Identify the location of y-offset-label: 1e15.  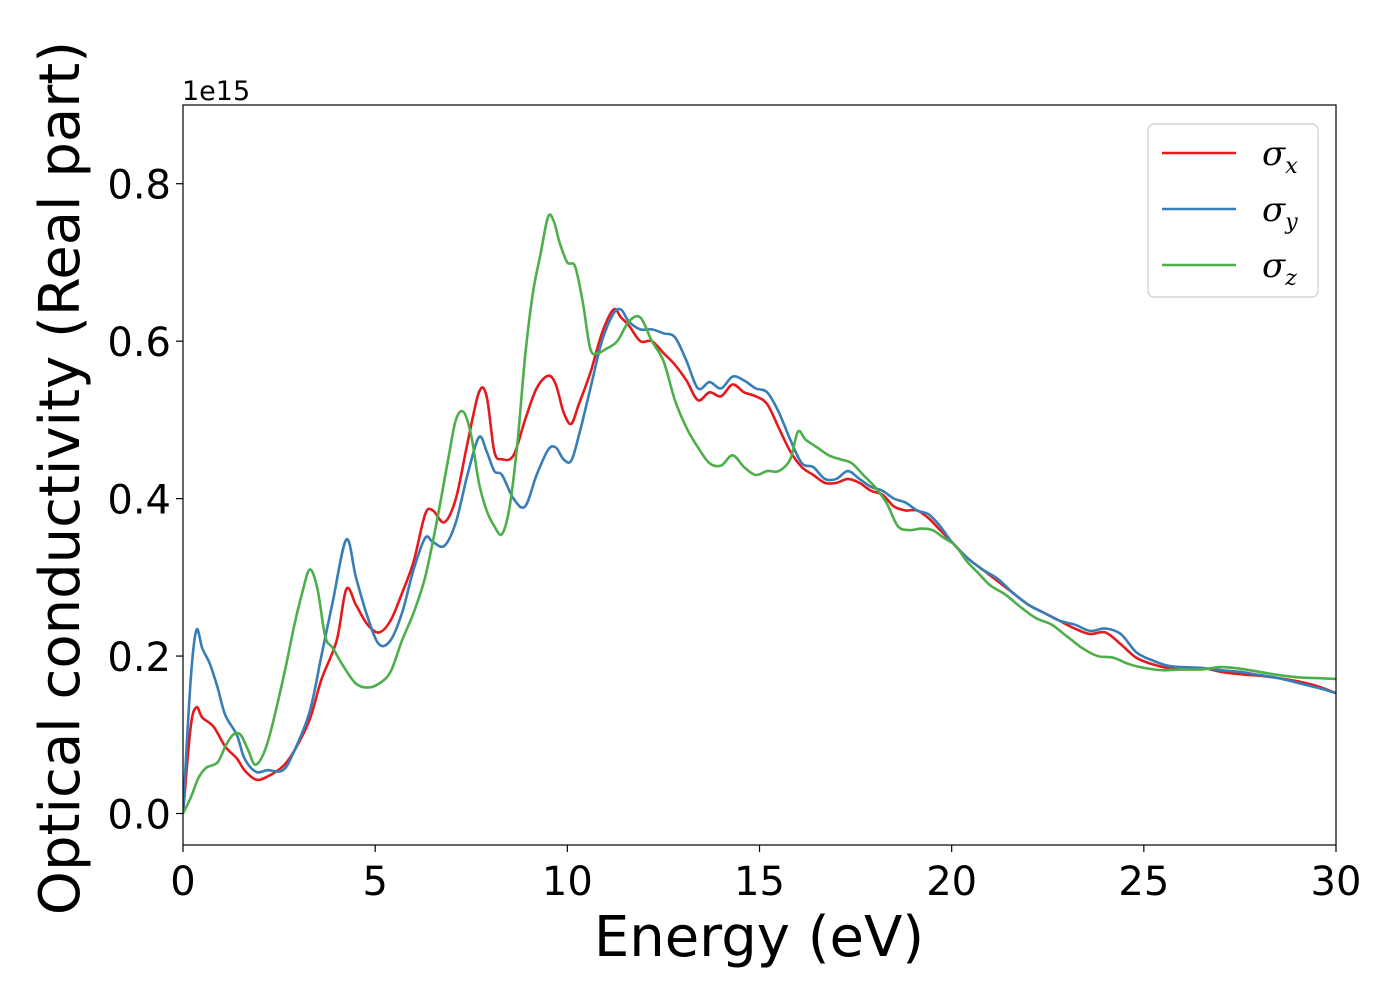
(216, 91).